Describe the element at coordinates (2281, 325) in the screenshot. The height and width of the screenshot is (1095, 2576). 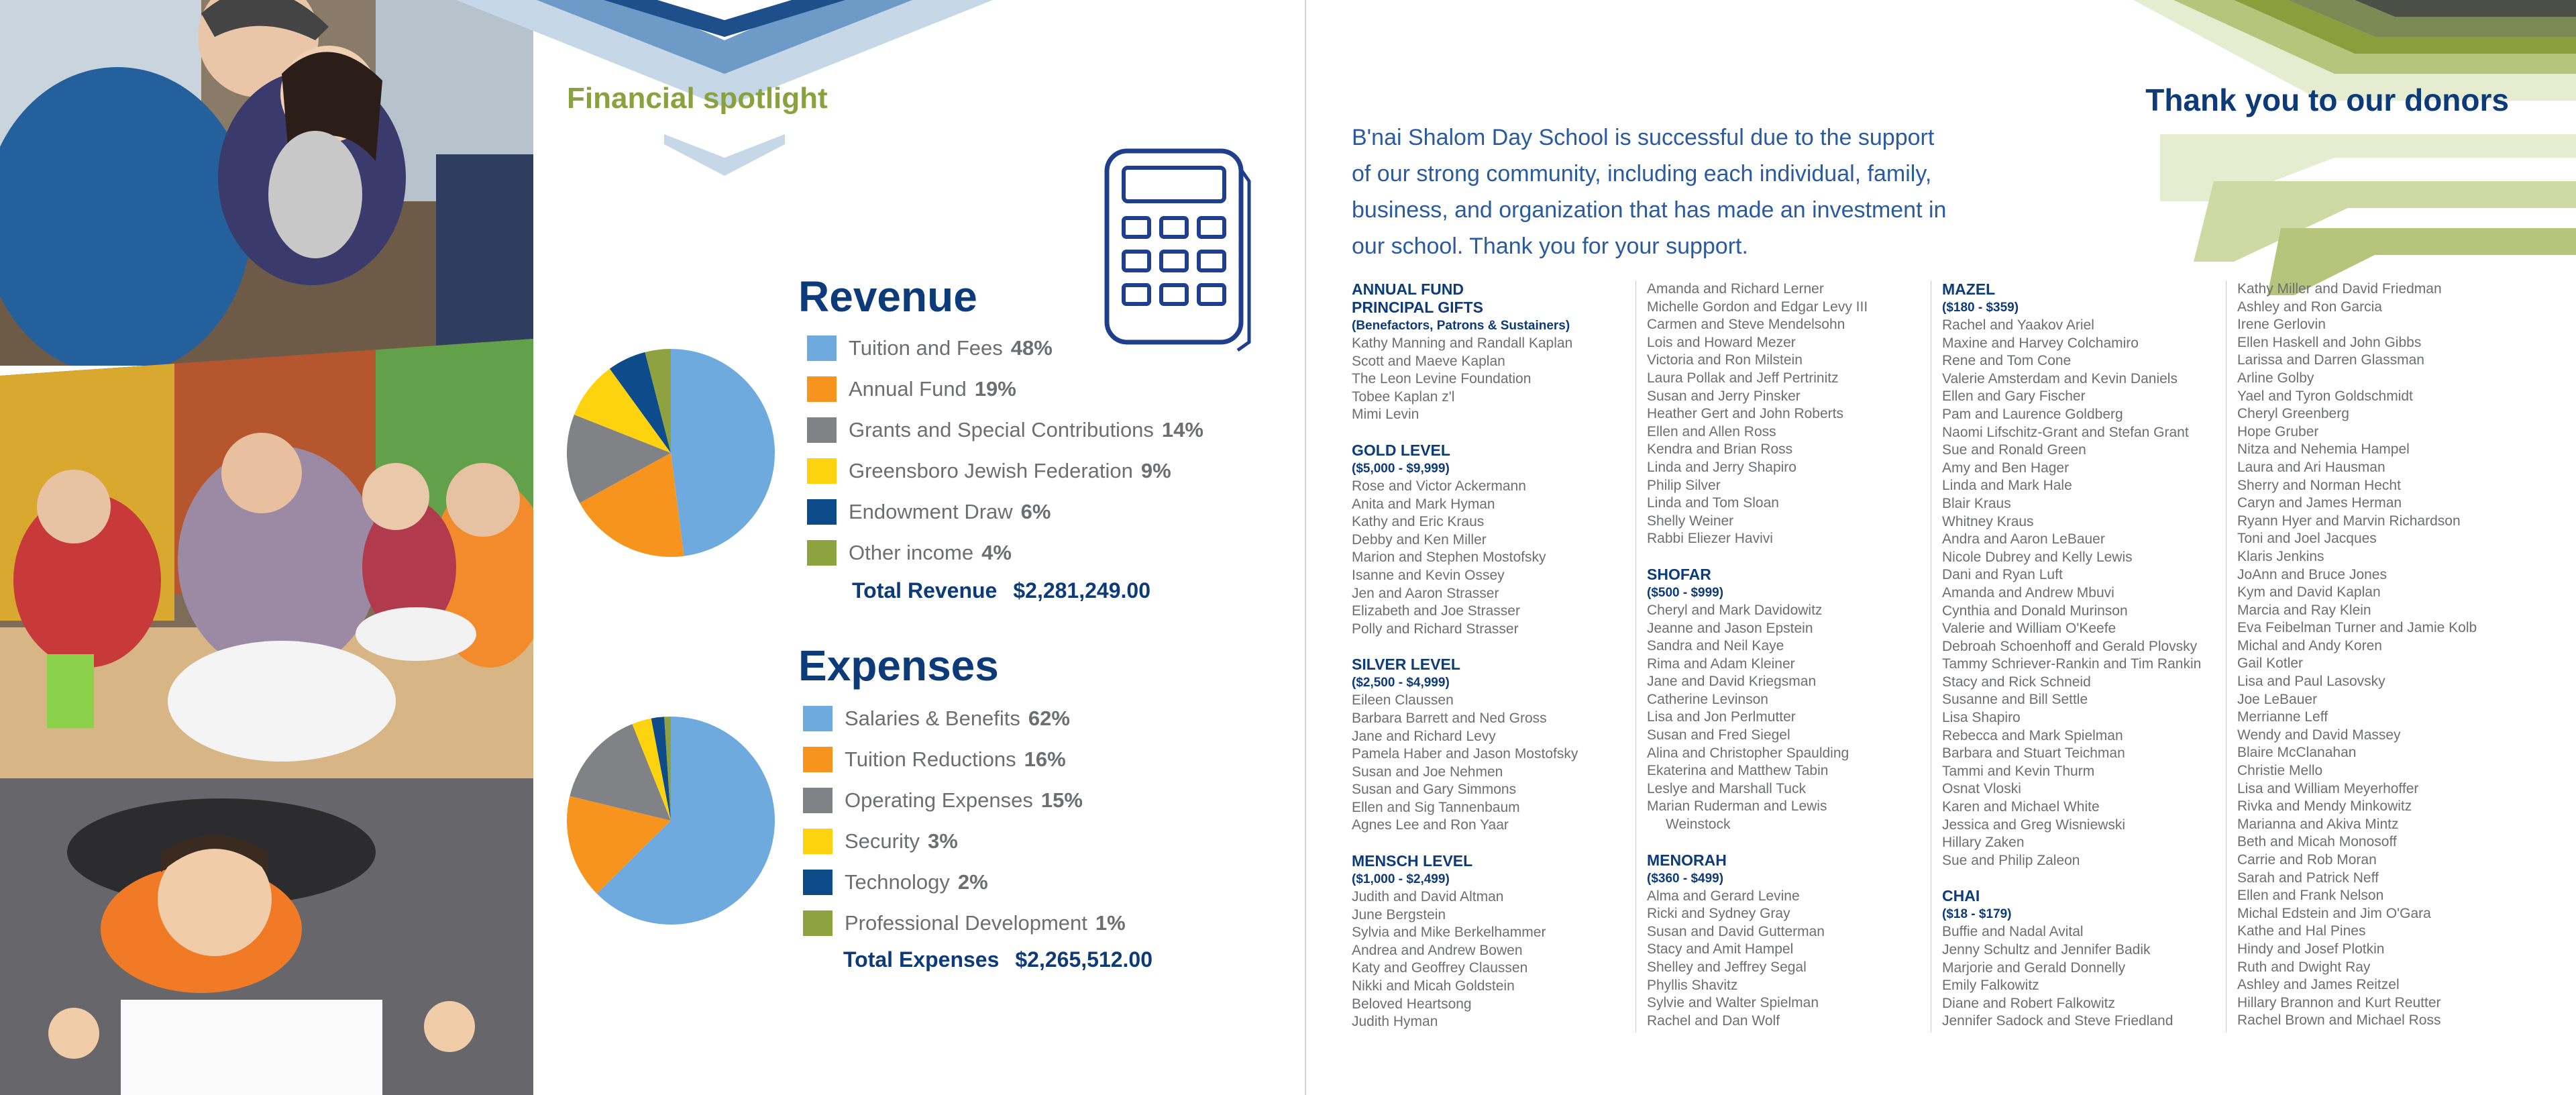
I see `donor-name: Irene Gerlovin` at that location.